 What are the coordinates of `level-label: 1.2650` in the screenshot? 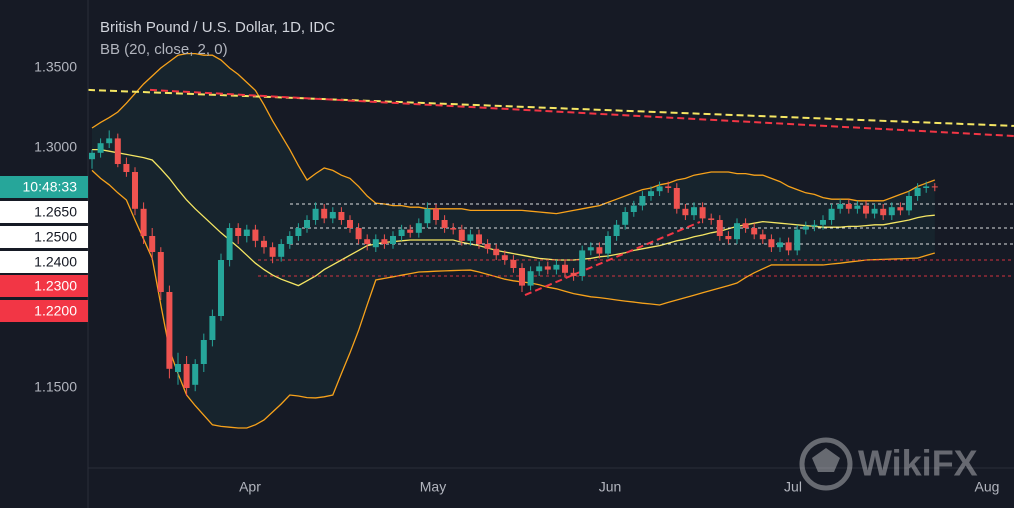 It's located at (55, 212).